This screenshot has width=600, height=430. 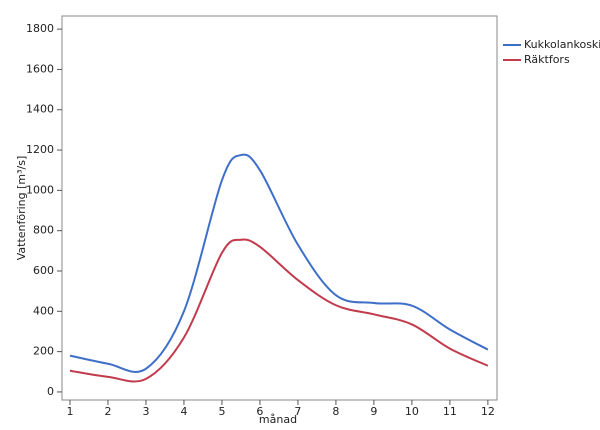 What do you see at coordinates (43, 230) in the screenshot?
I see `y-tick-label: 800` at bounding box center [43, 230].